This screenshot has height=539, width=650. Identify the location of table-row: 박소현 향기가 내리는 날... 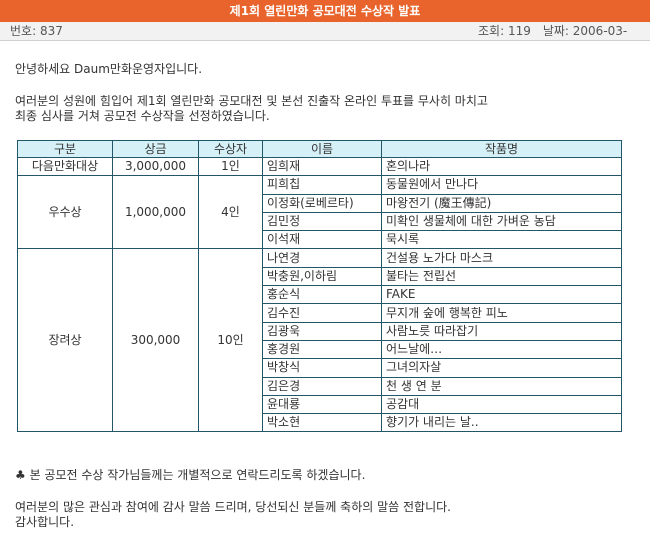
(320, 423).